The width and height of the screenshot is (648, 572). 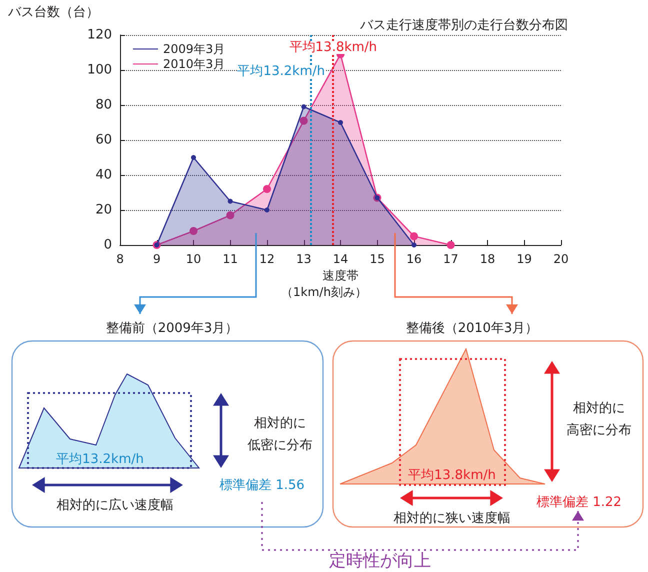 What do you see at coordinates (304, 259) in the screenshot?
I see `x-tick-label: 13` at bounding box center [304, 259].